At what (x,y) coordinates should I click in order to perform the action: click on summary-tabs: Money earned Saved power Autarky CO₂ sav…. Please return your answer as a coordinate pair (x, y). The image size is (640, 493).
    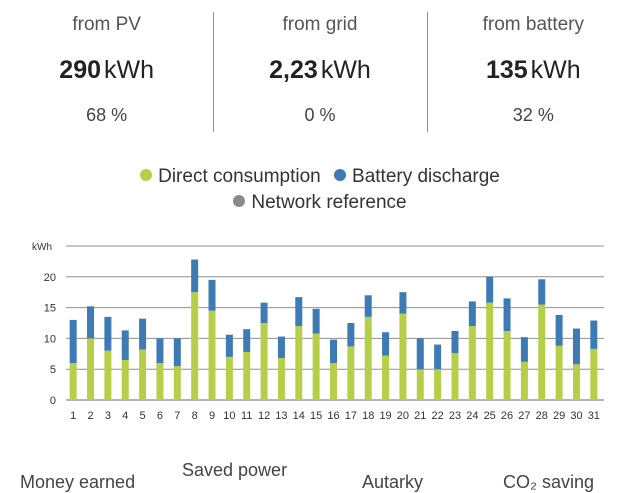
    Looking at the image, I should click on (320, 474).